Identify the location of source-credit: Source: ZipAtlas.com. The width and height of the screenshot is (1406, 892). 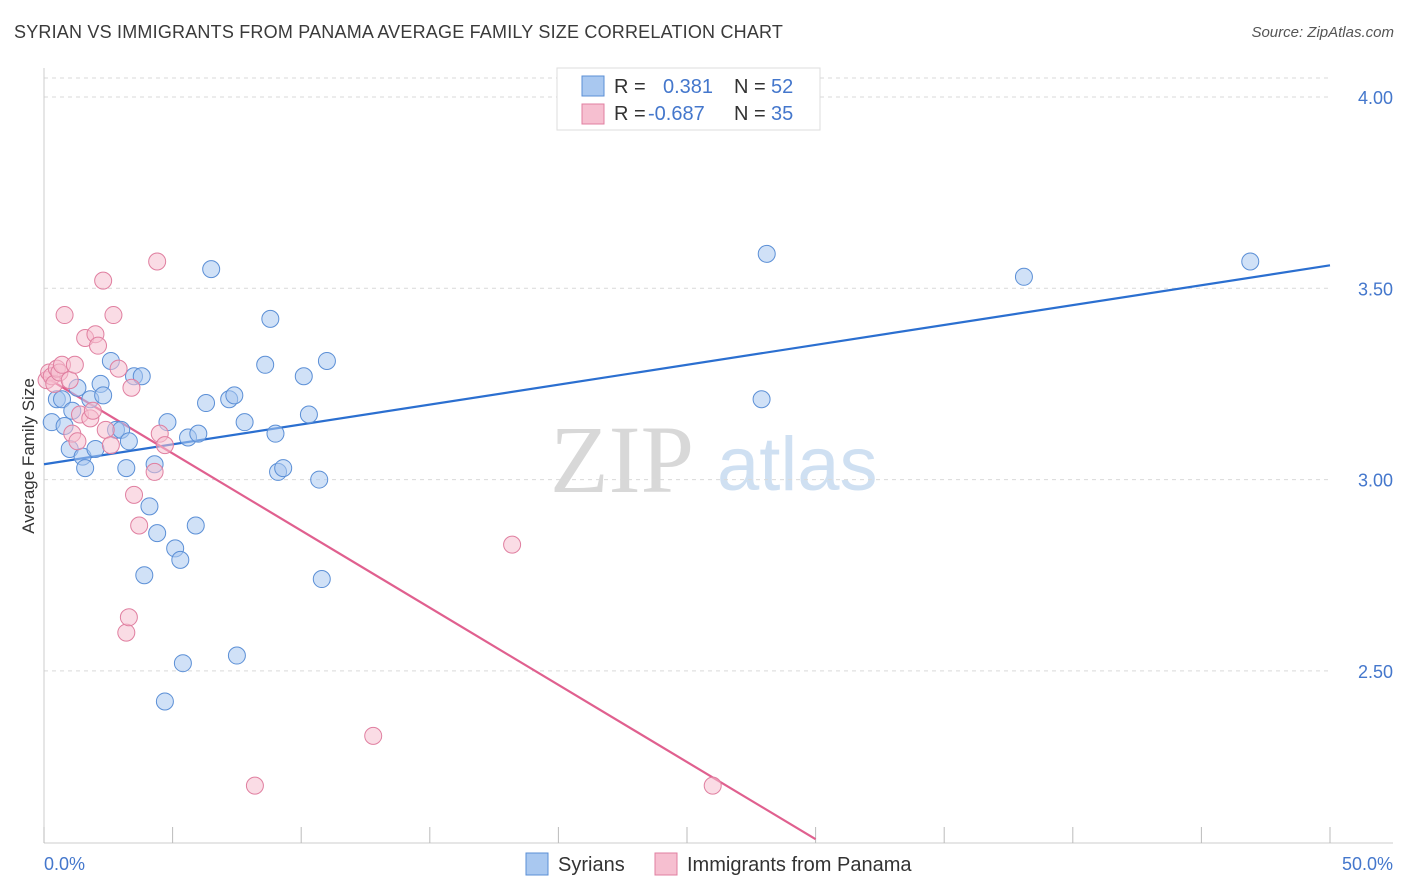
(1322, 32).